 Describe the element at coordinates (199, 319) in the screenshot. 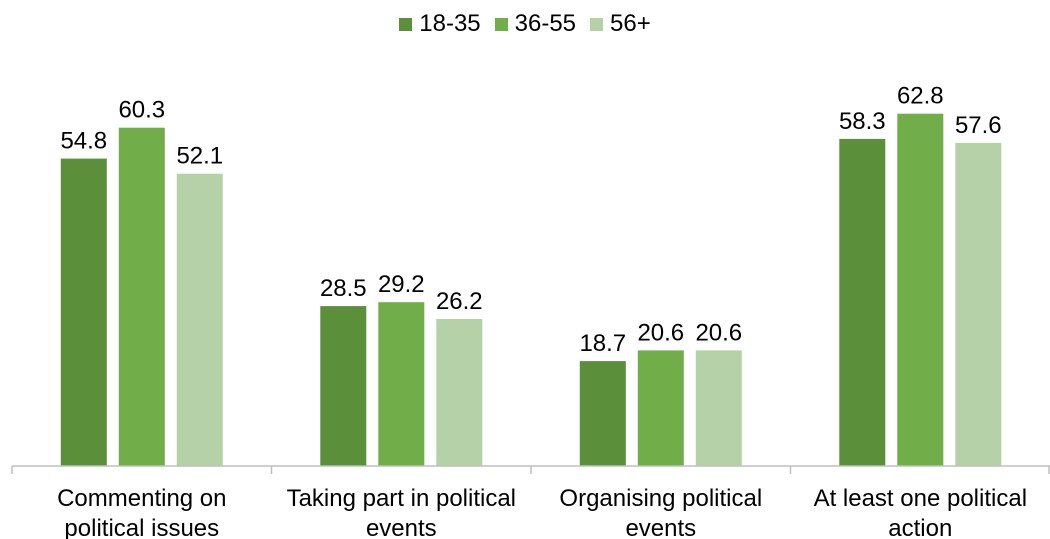

I see `bar-56+-cat0` at that location.